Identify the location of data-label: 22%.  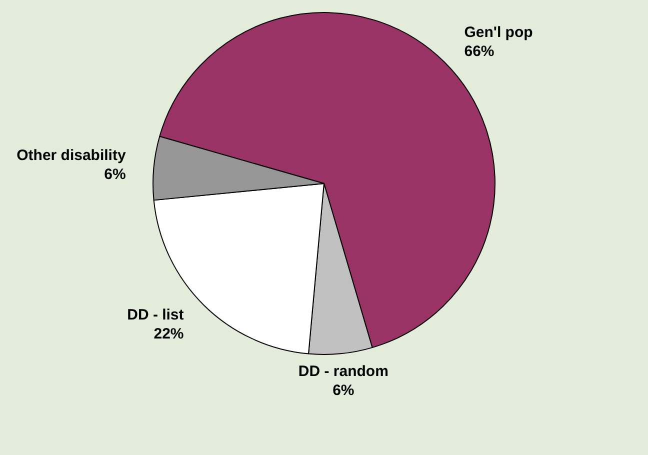
(169, 333).